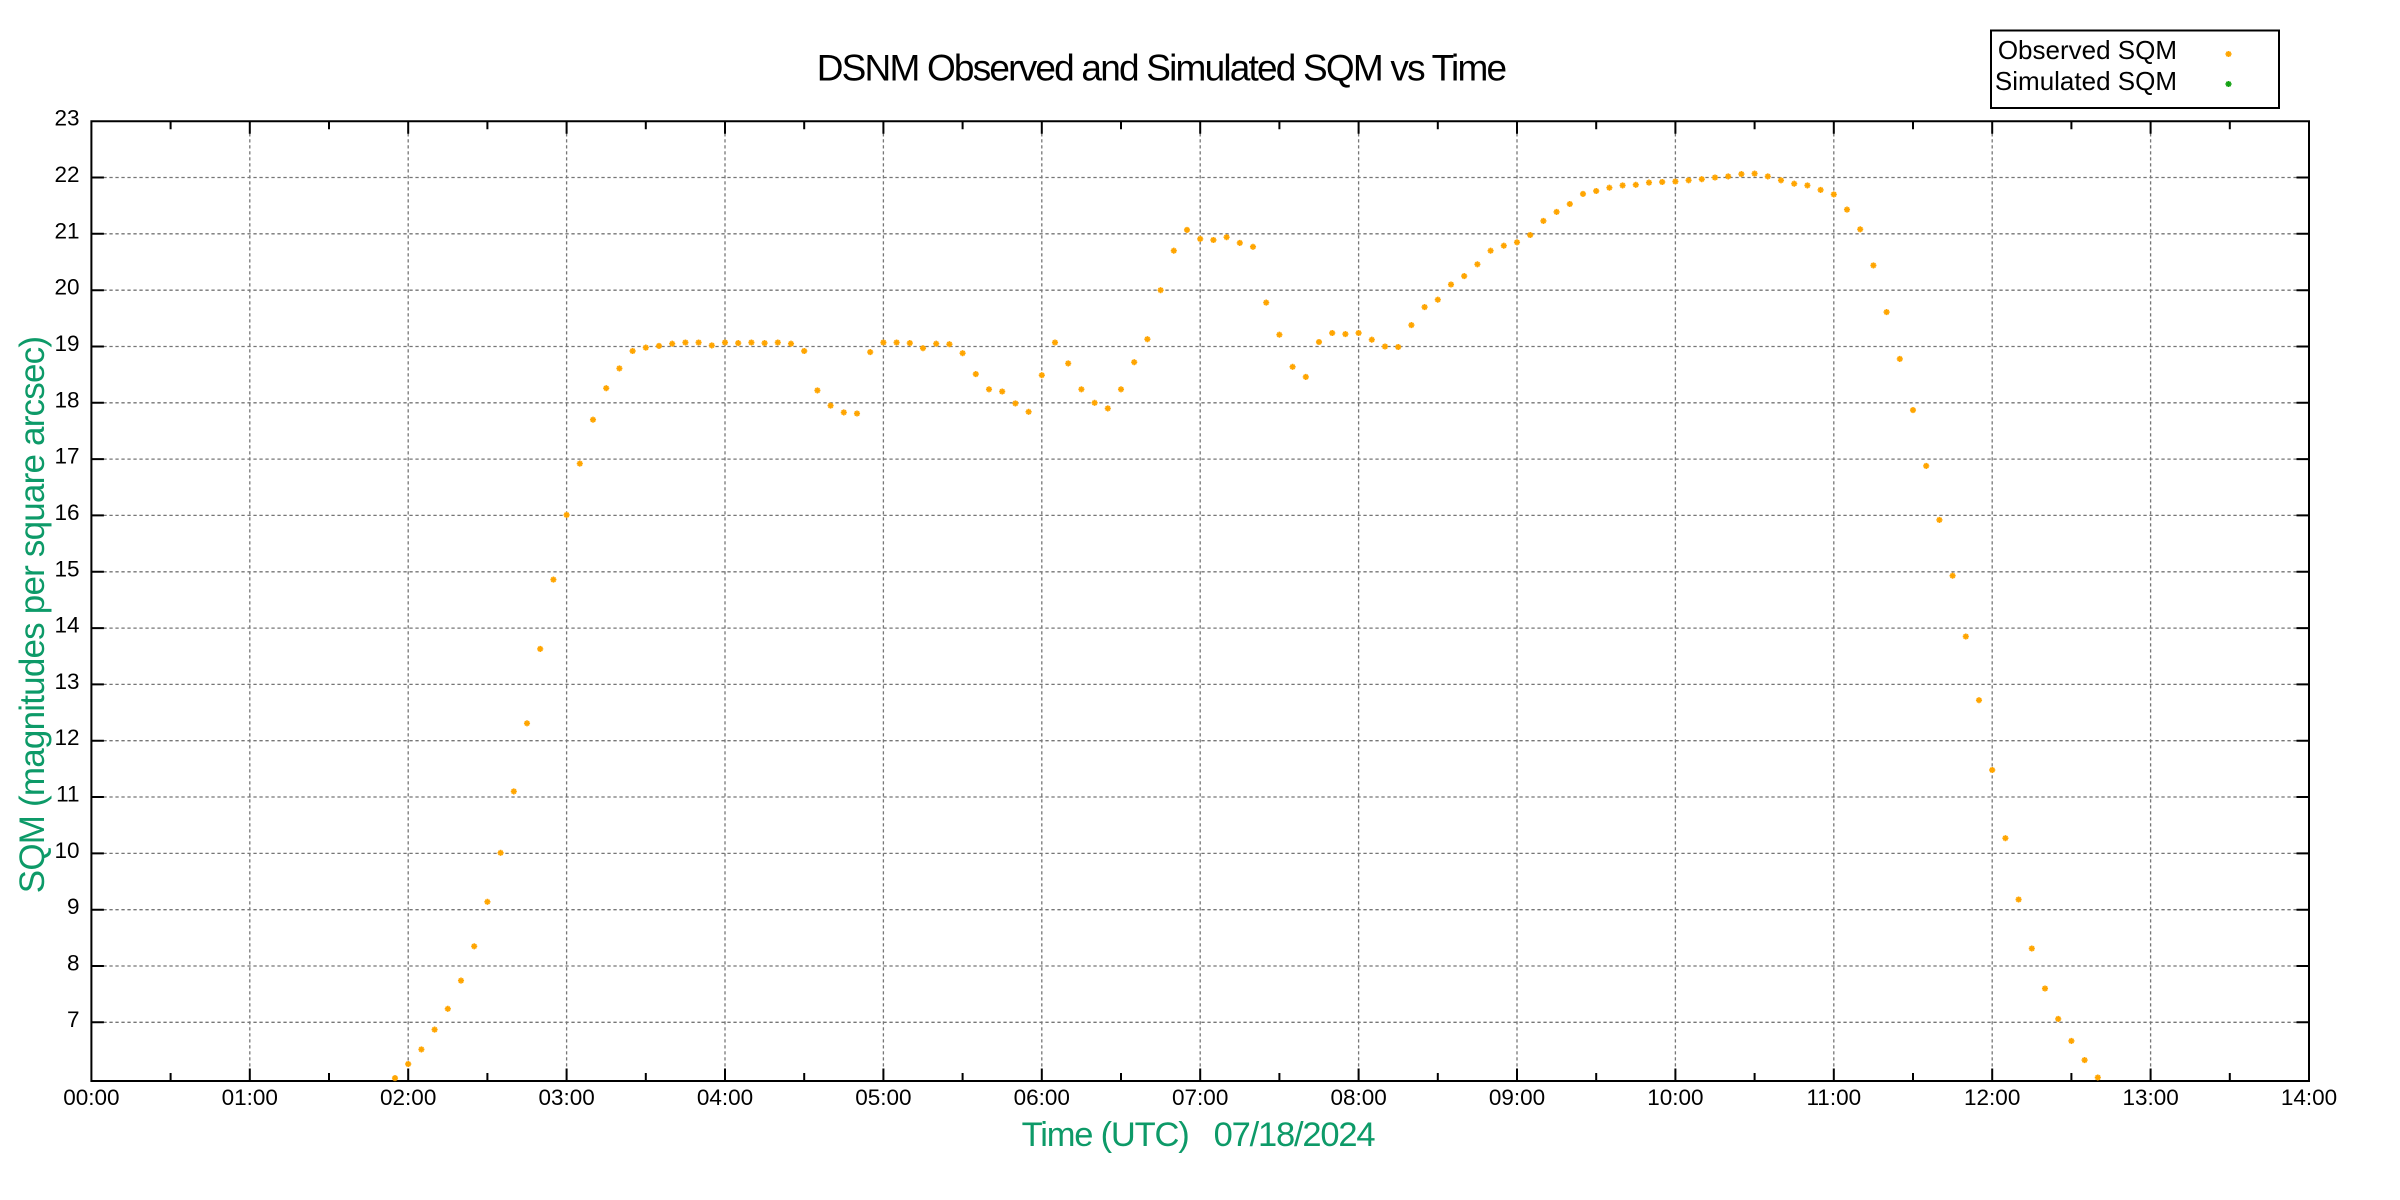  Describe the element at coordinates (66, 512) in the screenshot. I see `svg-text: 16` at that location.